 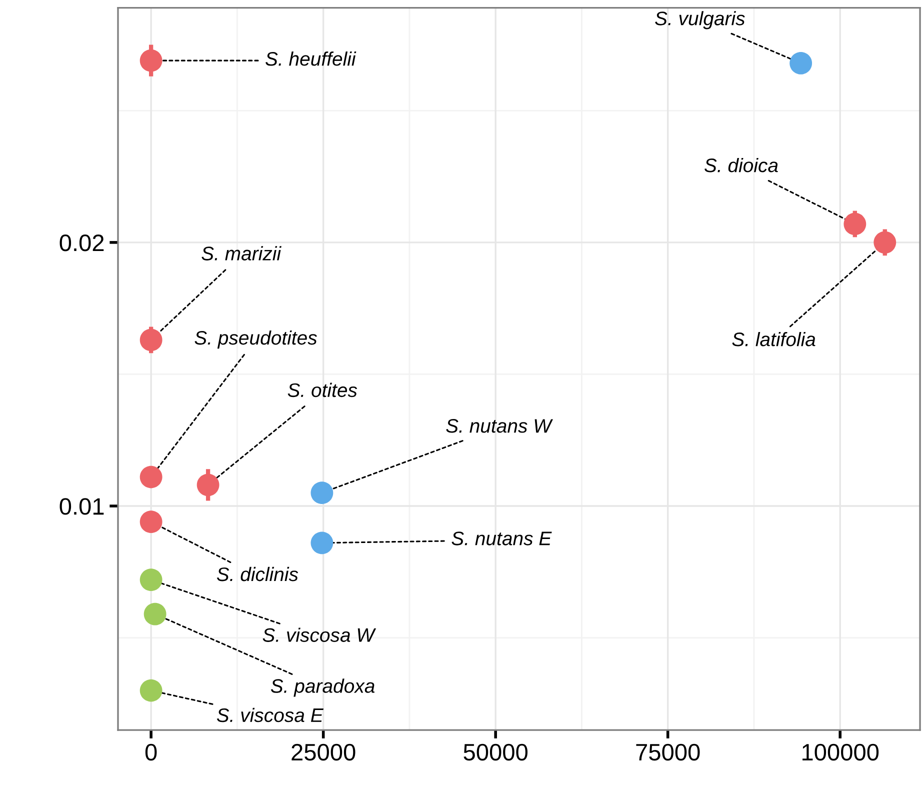 What do you see at coordinates (242, 253) in the screenshot?
I see `annotation: S. marizii` at bounding box center [242, 253].